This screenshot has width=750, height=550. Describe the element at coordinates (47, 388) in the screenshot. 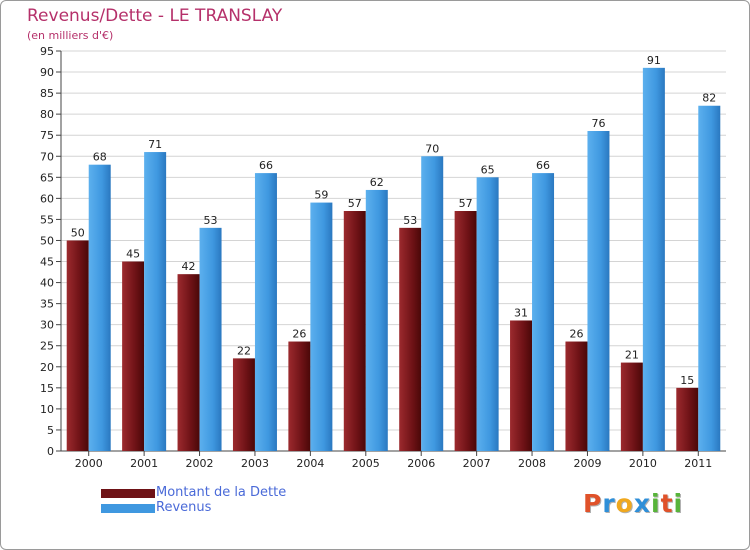

I see `y-tick-label: 15` at that location.